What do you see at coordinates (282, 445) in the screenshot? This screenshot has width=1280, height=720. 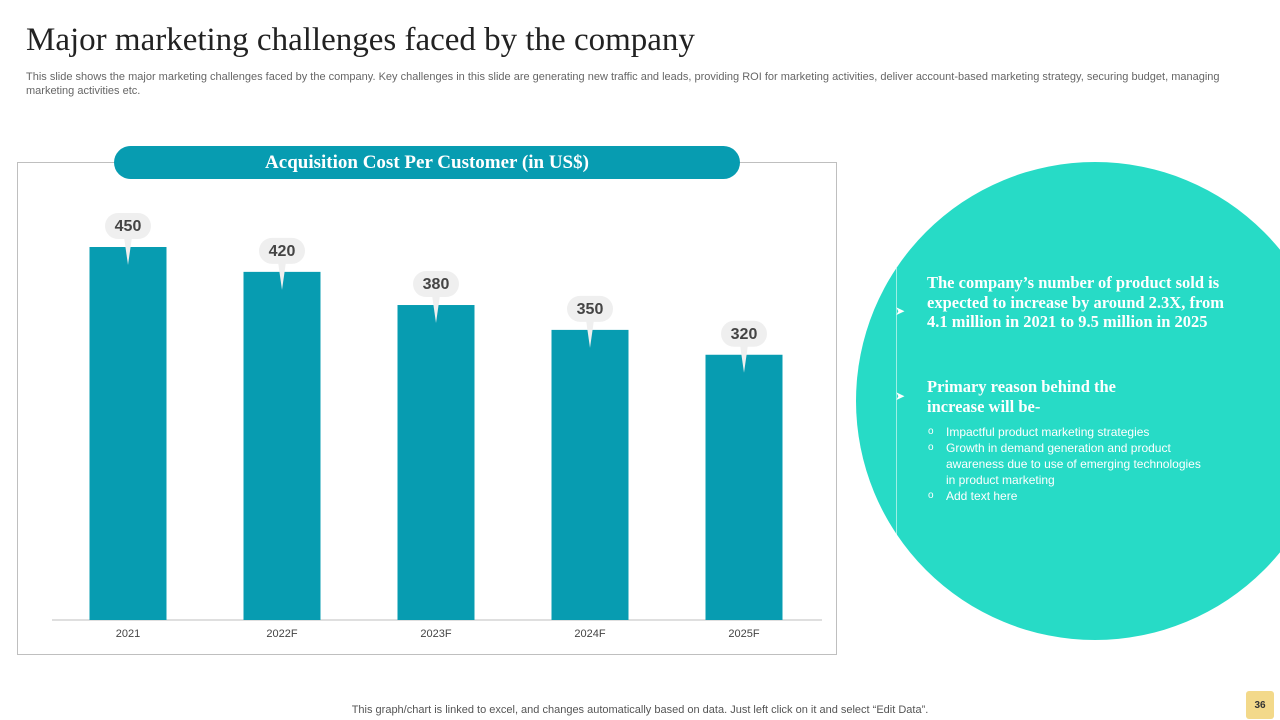 I see `bar-2022F` at bounding box center [282, 445].